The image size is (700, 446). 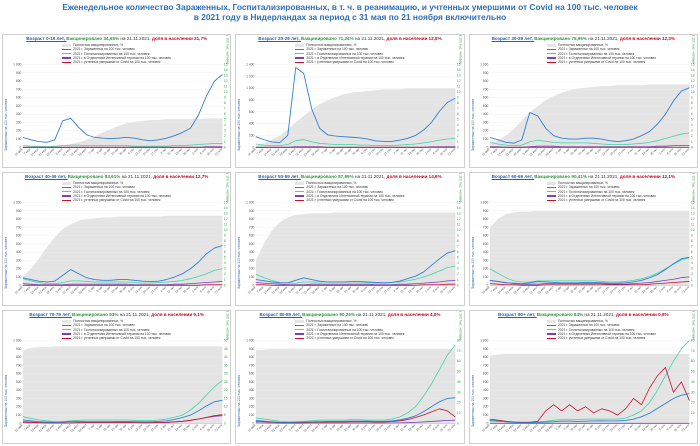 I want to click on x-tick-label: 18 окт, so click(x=645, y=289).